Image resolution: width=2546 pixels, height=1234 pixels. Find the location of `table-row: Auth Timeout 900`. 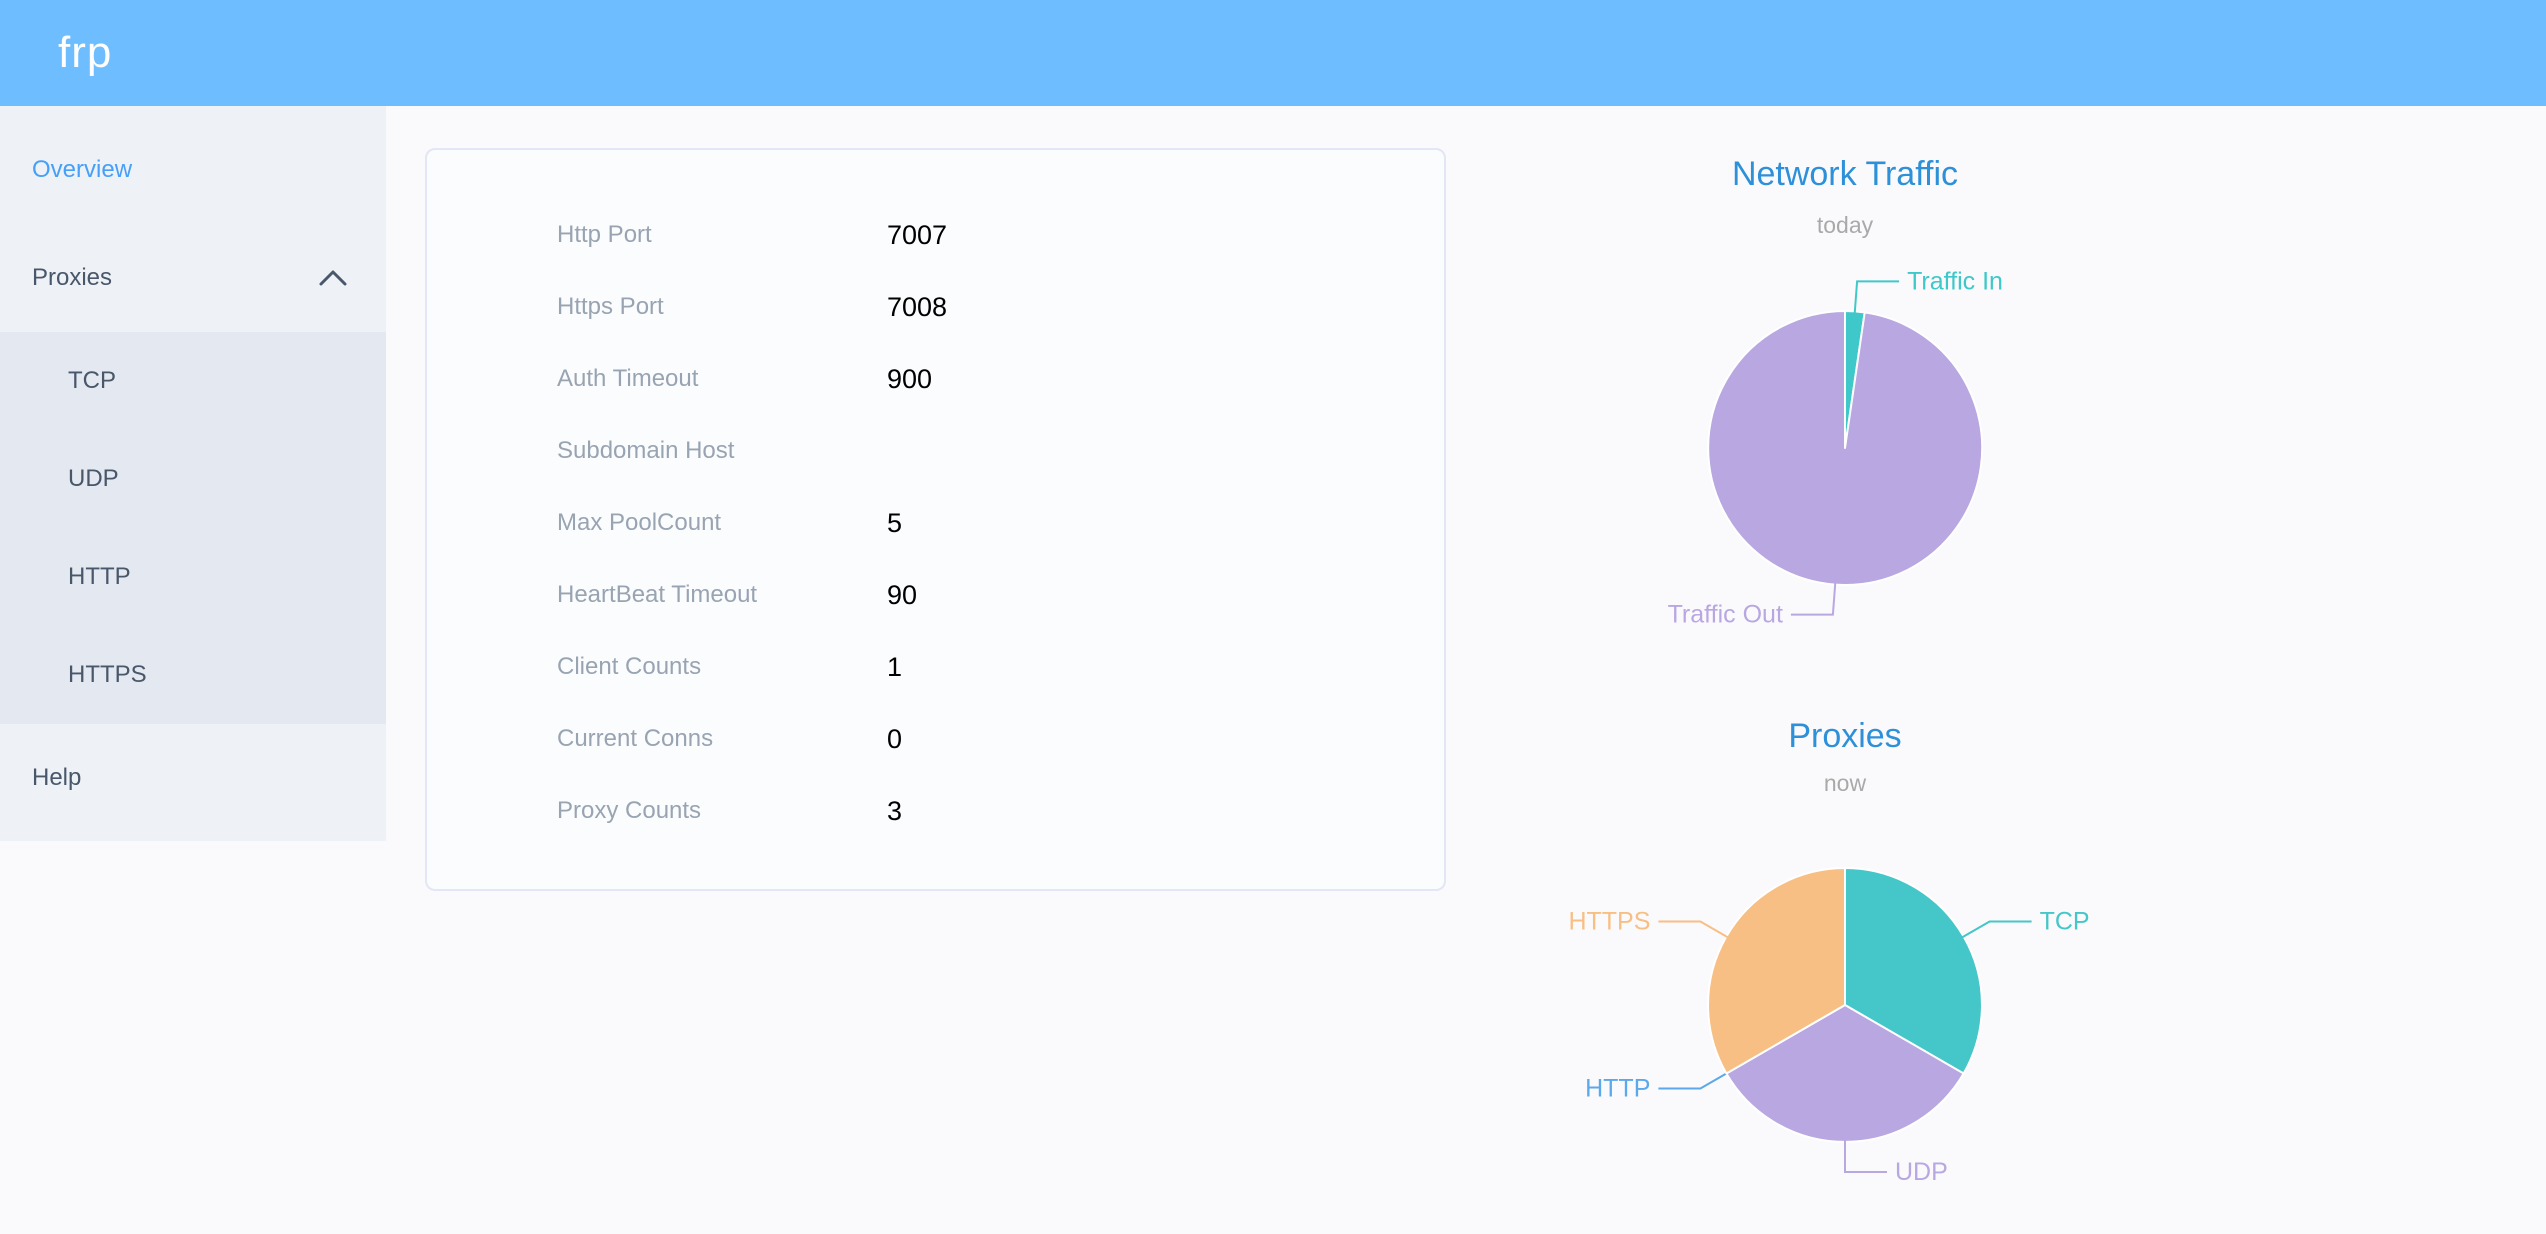

table-row: Auth Timeout 900 is located at coordinates (1000, 379).